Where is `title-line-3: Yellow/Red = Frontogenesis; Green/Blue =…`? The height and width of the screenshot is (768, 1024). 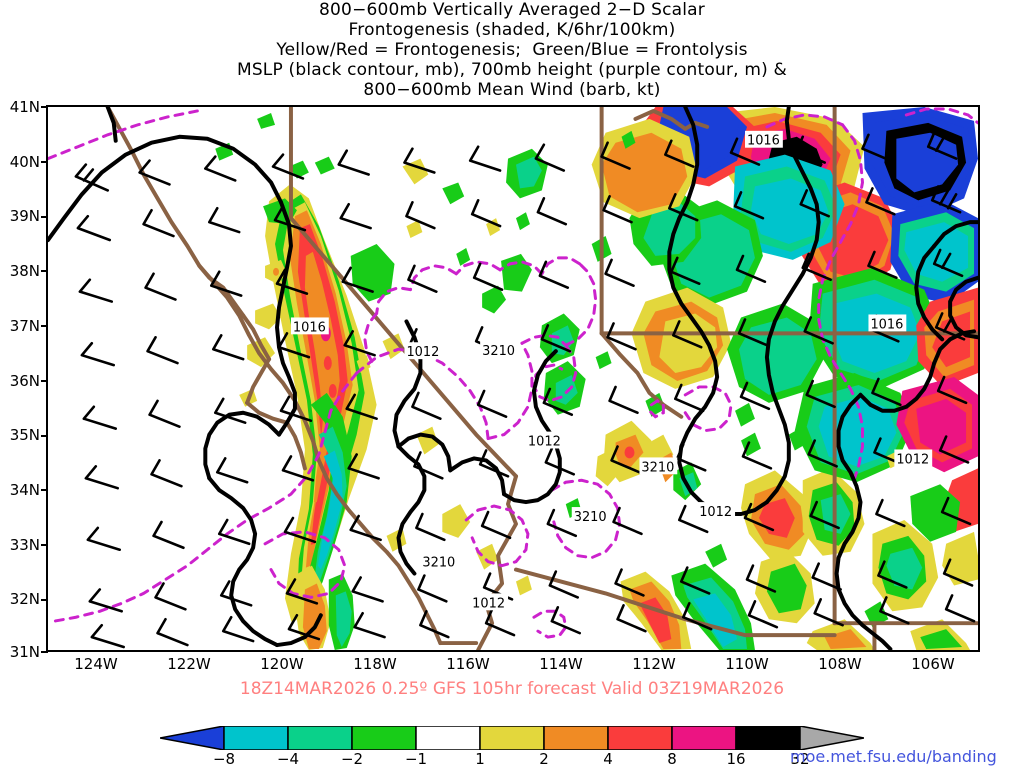
title-line-3: Yellow/Red = Frontogenesis; Green/Blue =… is located at coordinates (512, 50).